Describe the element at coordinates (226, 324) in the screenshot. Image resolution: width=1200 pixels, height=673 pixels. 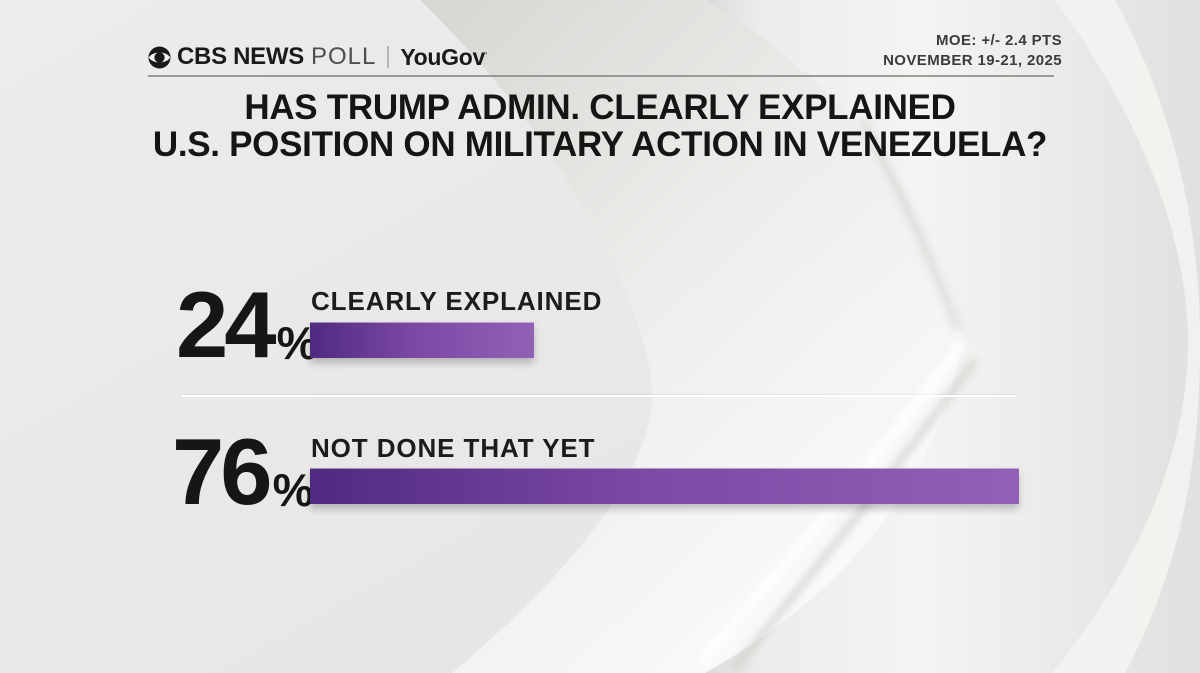
I see `percent-number: 24` at that location.